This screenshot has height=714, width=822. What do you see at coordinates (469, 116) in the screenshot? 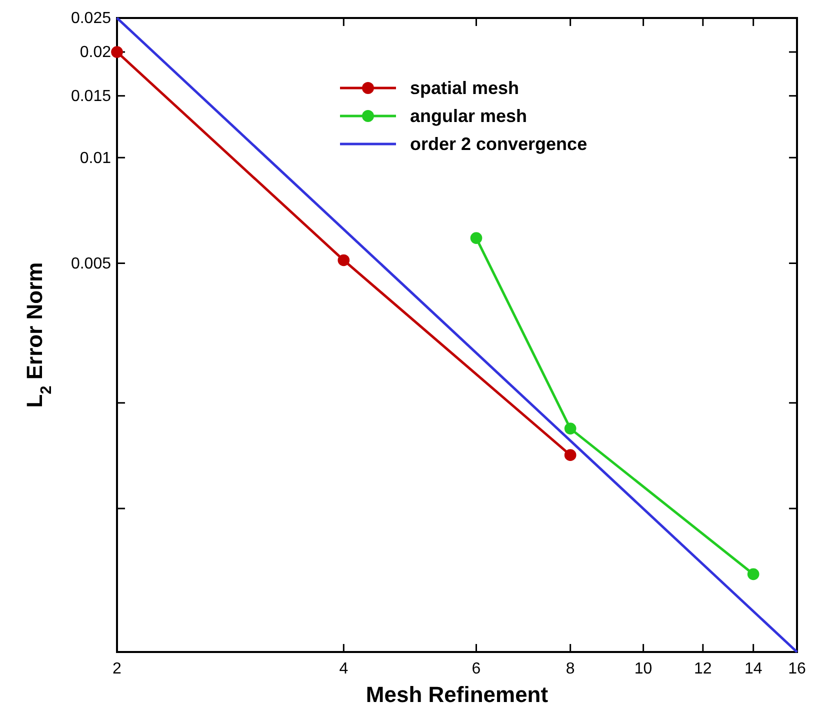
I see `legend-label: angular mesh` at bounding box center [469, 116].